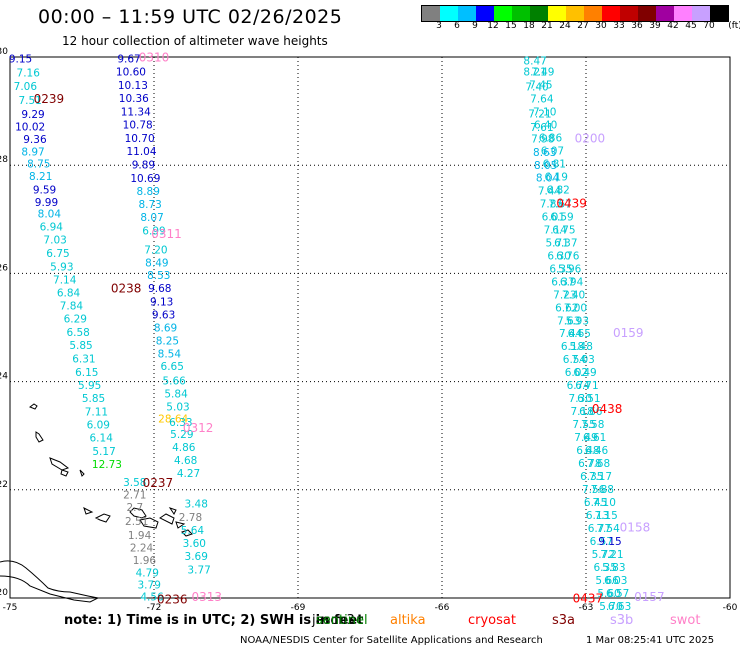 The height and width of the screenshot is (650, 740). What do you see at coordinates (165, 328) in the screenshot?
I see `swh-value: 8.69` at bounding box center [165, 328].